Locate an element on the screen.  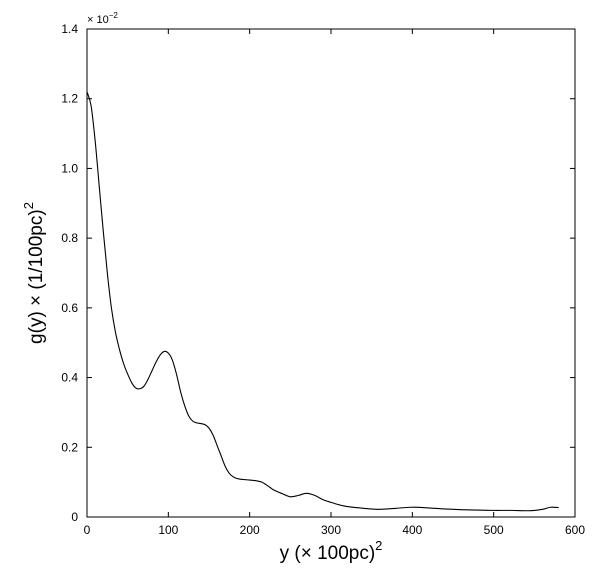
y-tick-label: 0.6 is located at coordinates (69, 308).